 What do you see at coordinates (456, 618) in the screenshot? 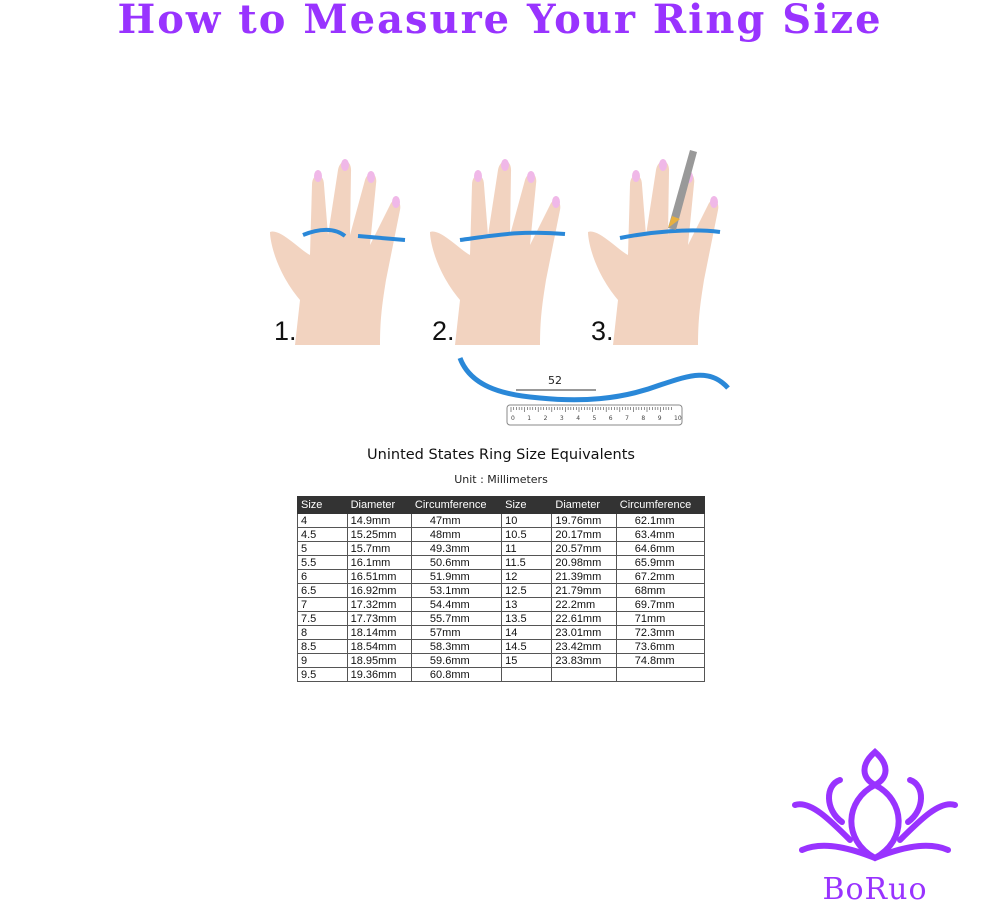
I see `table-cell: 55.7mm` at bounding box center [456, 618].